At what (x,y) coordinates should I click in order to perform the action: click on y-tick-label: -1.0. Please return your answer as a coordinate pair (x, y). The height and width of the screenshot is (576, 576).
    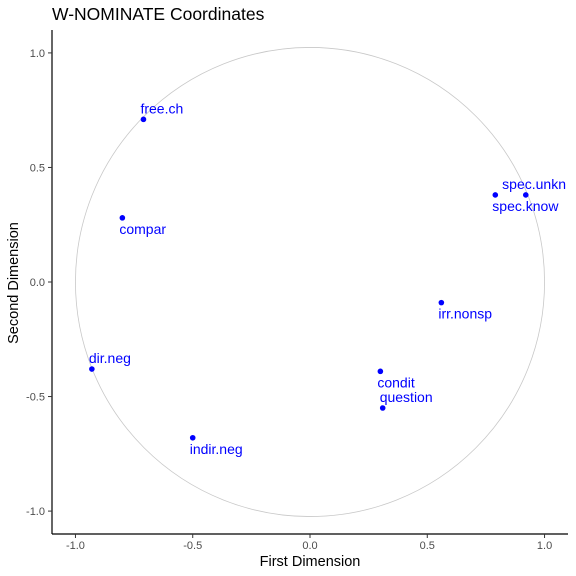
    Looking at the image, I should click on (35, 512).